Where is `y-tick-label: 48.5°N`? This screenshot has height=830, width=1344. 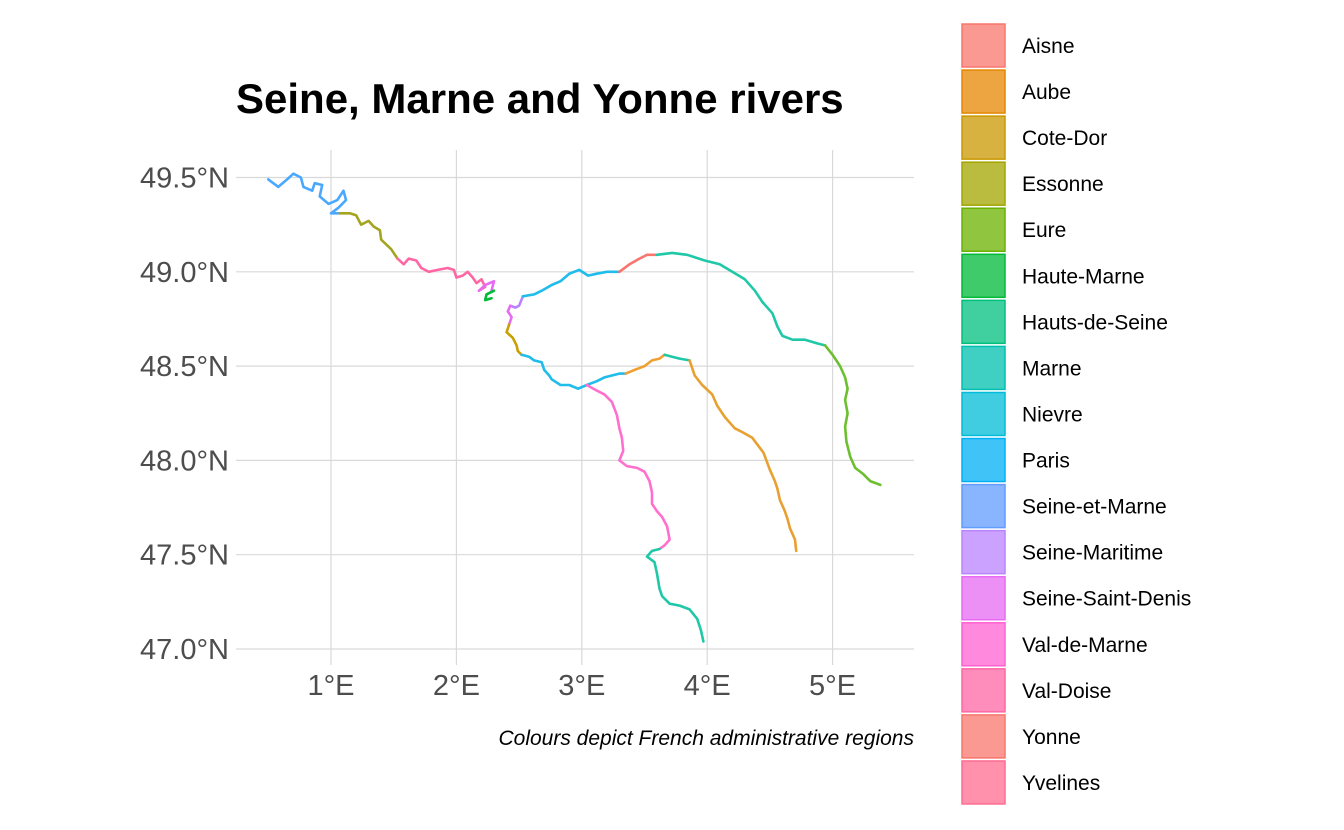 y-tick-label: 48.5°N is located at coordinates (184, 367).